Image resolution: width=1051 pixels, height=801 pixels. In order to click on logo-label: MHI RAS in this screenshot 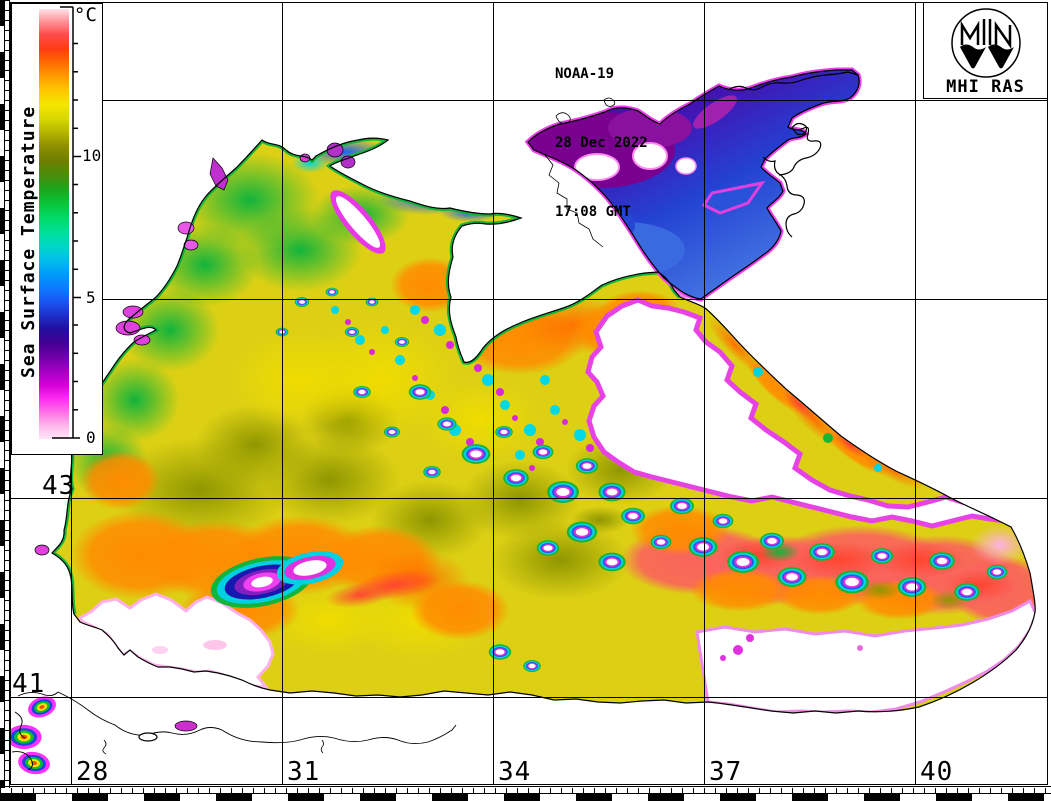, I will do `click(985, 87)`.